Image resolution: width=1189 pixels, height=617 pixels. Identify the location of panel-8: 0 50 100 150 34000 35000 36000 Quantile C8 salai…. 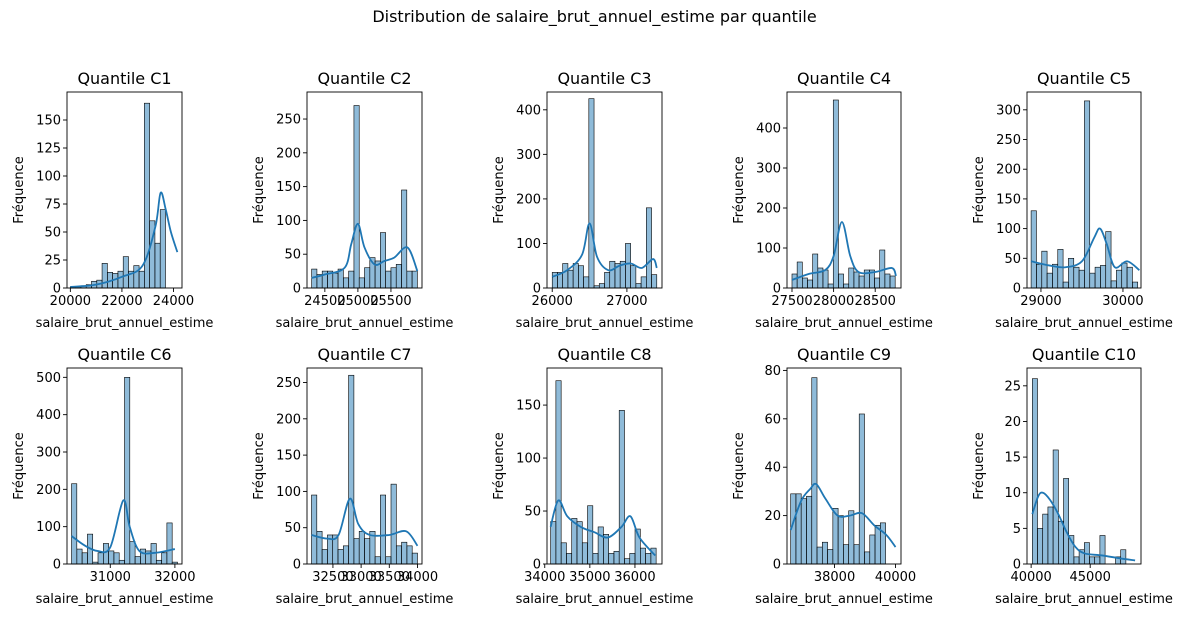
(592, 476).